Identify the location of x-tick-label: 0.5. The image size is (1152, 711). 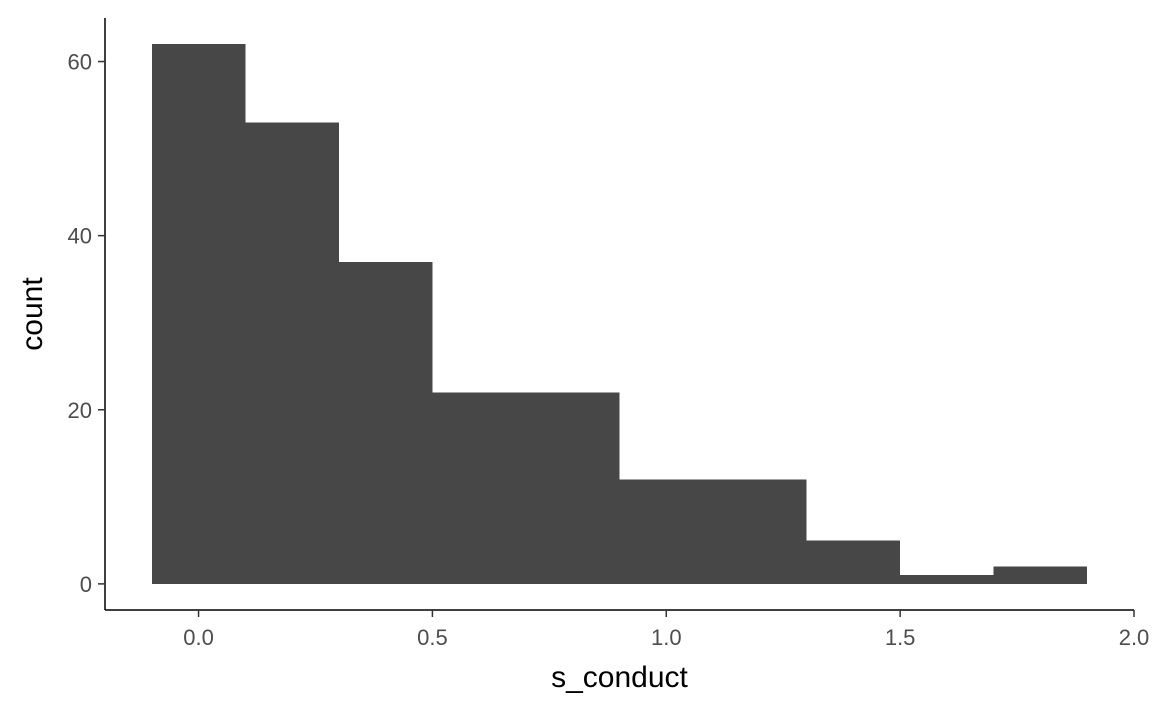
(432, 637).